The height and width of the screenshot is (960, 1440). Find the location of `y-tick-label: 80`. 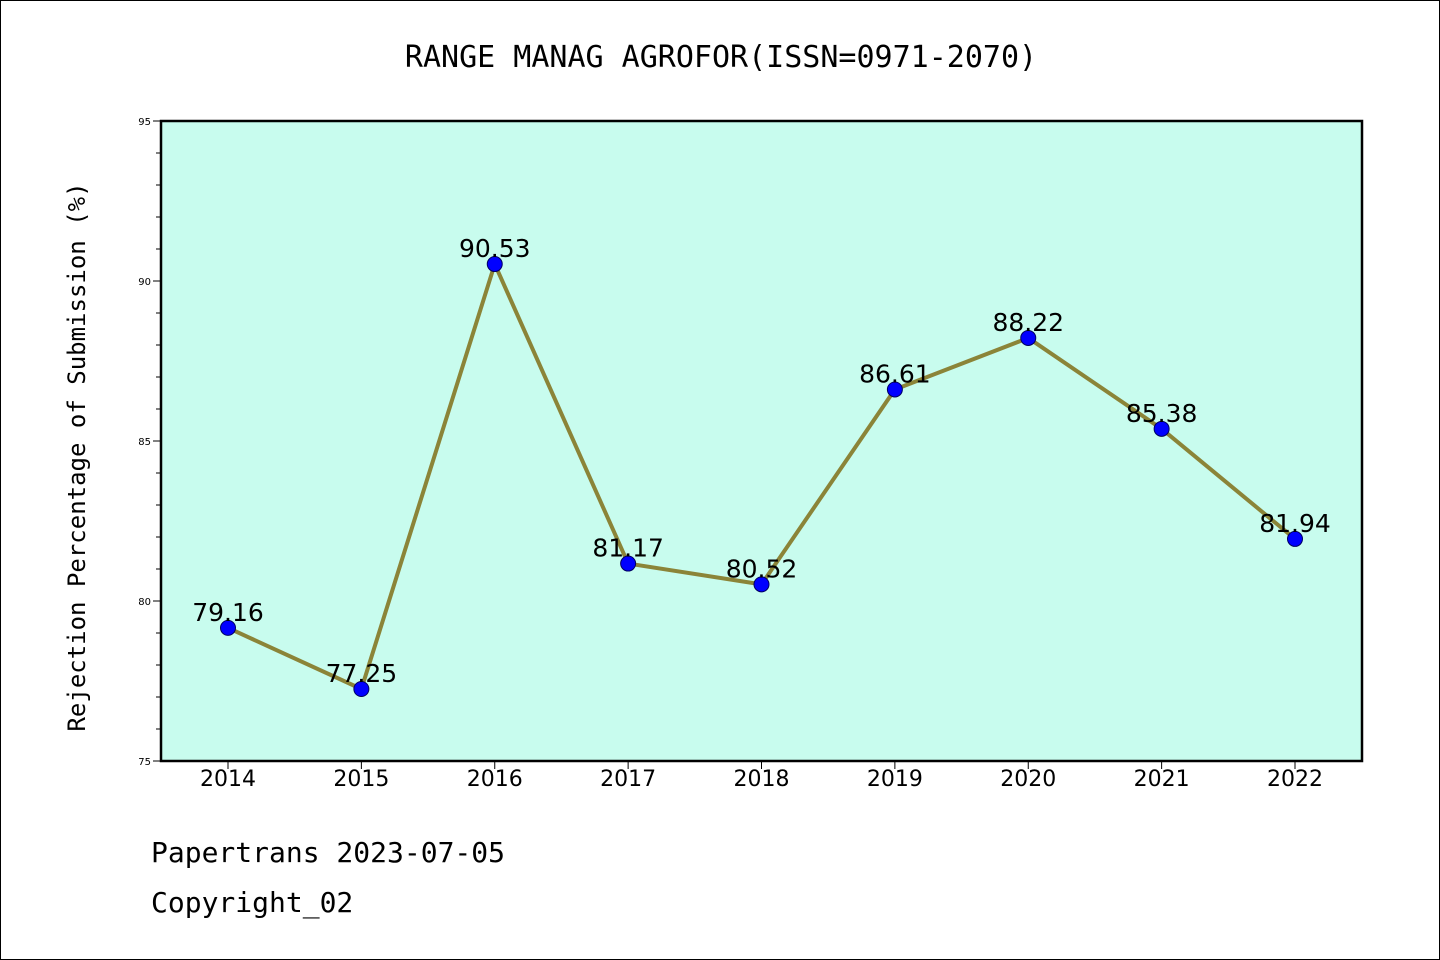

y-tick-label: 80 is located at coordinates (144, 602).